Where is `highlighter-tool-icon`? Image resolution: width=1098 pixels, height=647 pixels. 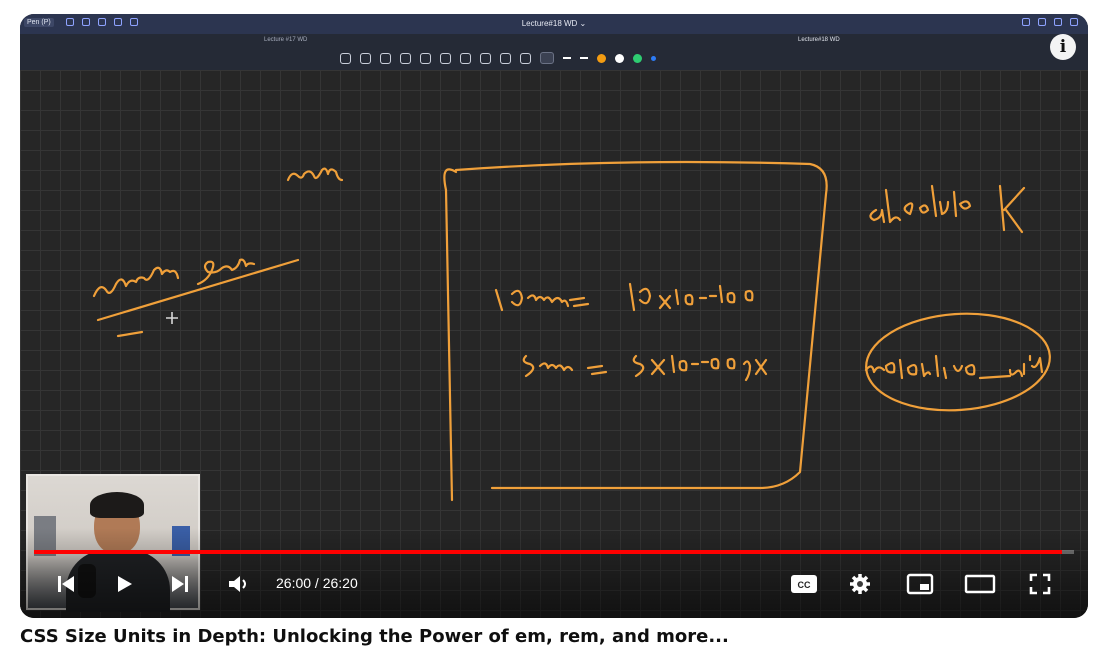
highlighter-tool-icon is located at coordinates (385, 58).